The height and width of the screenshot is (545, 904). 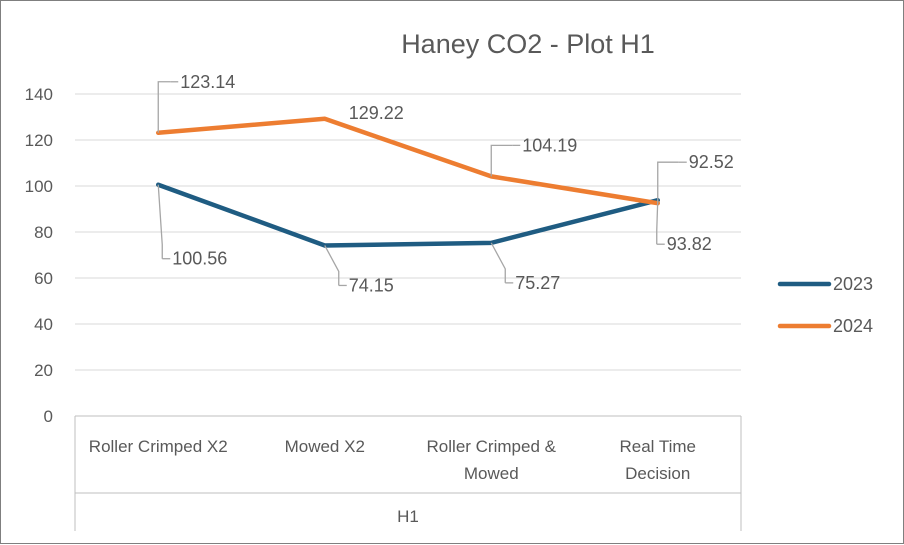 What do you see at coordinates (39, 186) in the screenshot?
I see `y-tick-label: 100` at bounding box center [39, 186].